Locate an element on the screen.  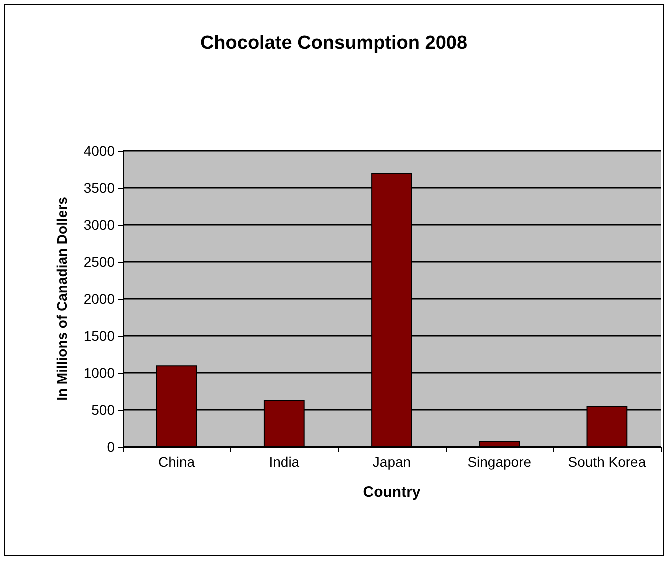
y-tick-label: 1500 is located at coordinates (100, 336).